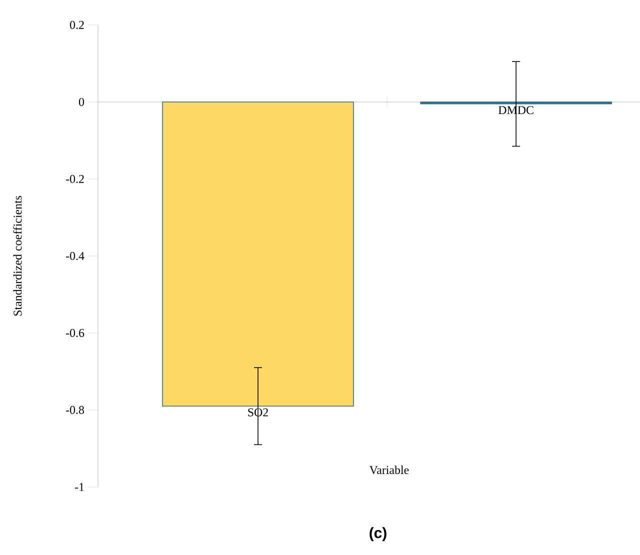 The height and width of the screenshot is (555, 640). What do you see at coordinates (77, 25) in the screenshot?
I see `y-tick-label: 0.2` at bounding box center [77, 25].